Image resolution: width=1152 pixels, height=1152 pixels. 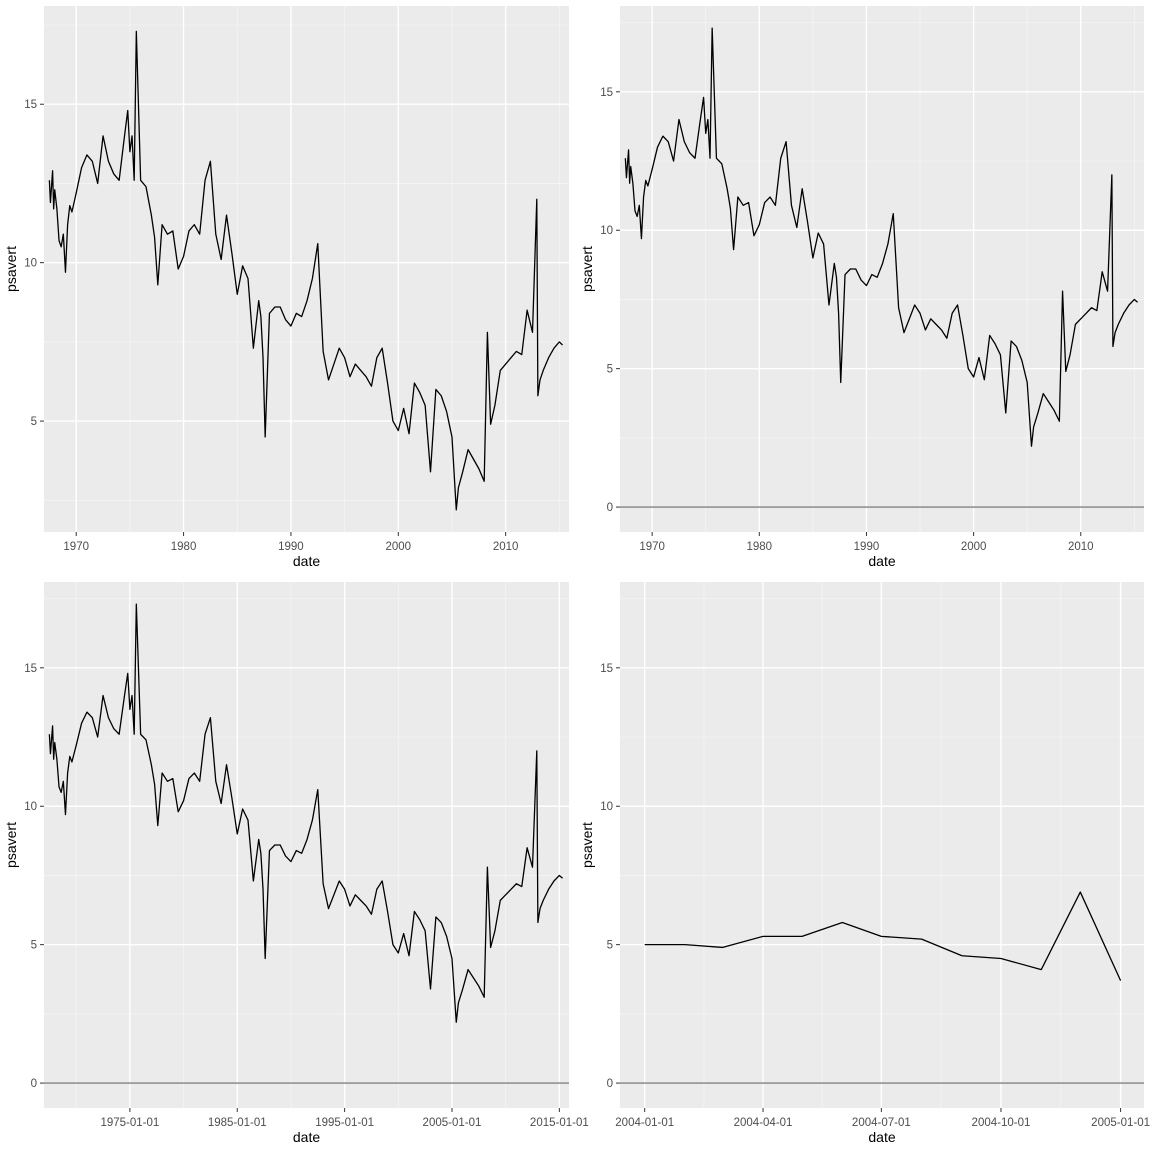 What do you see at coordinates (237, 1123) in the screenshot?
I see `x-tick-label: 1985-01-01` at bounding box center [237, 1123].